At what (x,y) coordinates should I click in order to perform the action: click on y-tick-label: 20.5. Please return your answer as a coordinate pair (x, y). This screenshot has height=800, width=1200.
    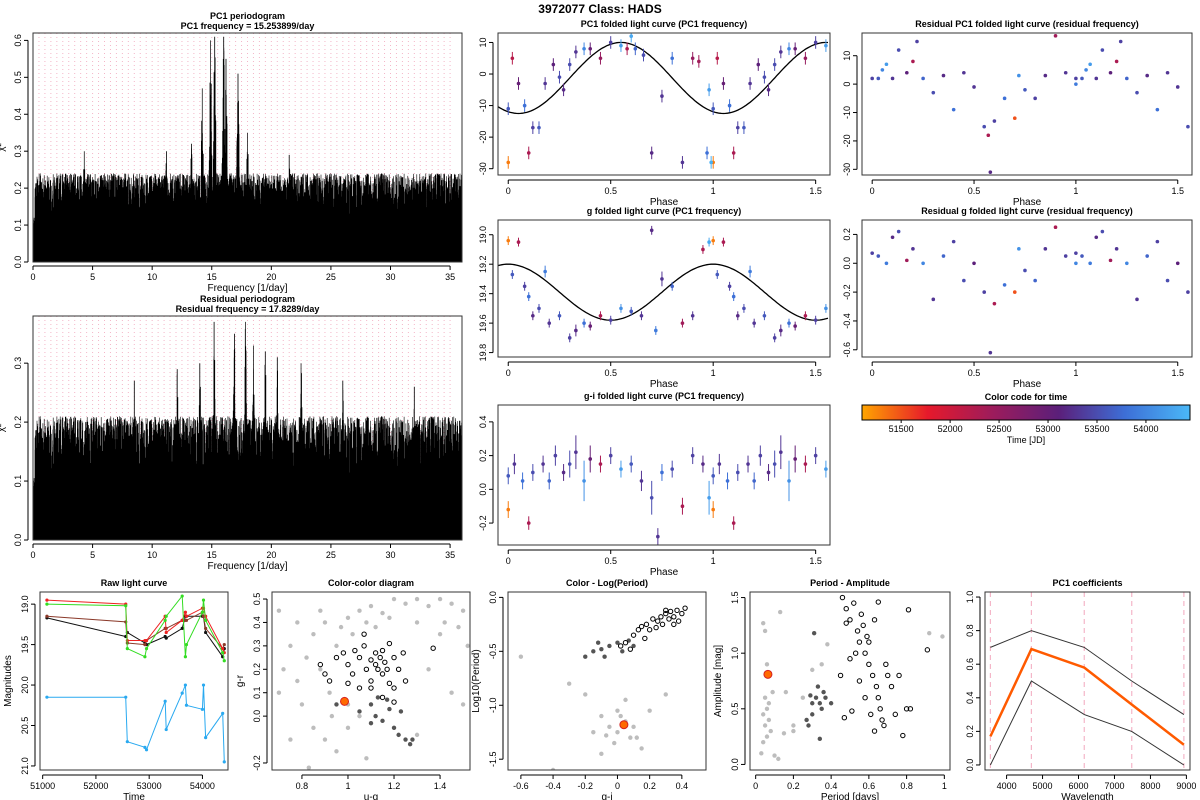
    Looking at the image, I should click on (25, 726).